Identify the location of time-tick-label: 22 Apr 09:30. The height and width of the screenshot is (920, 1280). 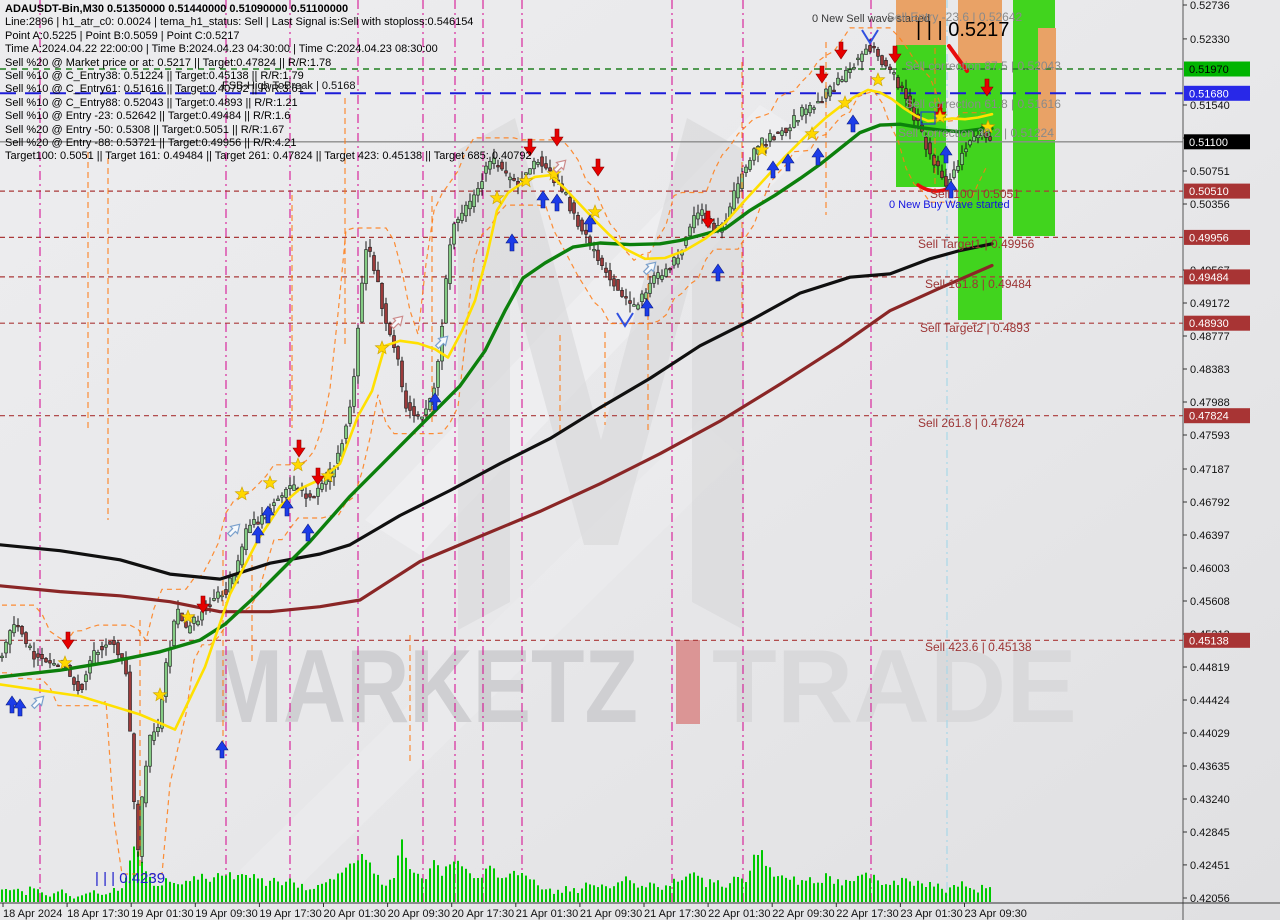
(803, 914).